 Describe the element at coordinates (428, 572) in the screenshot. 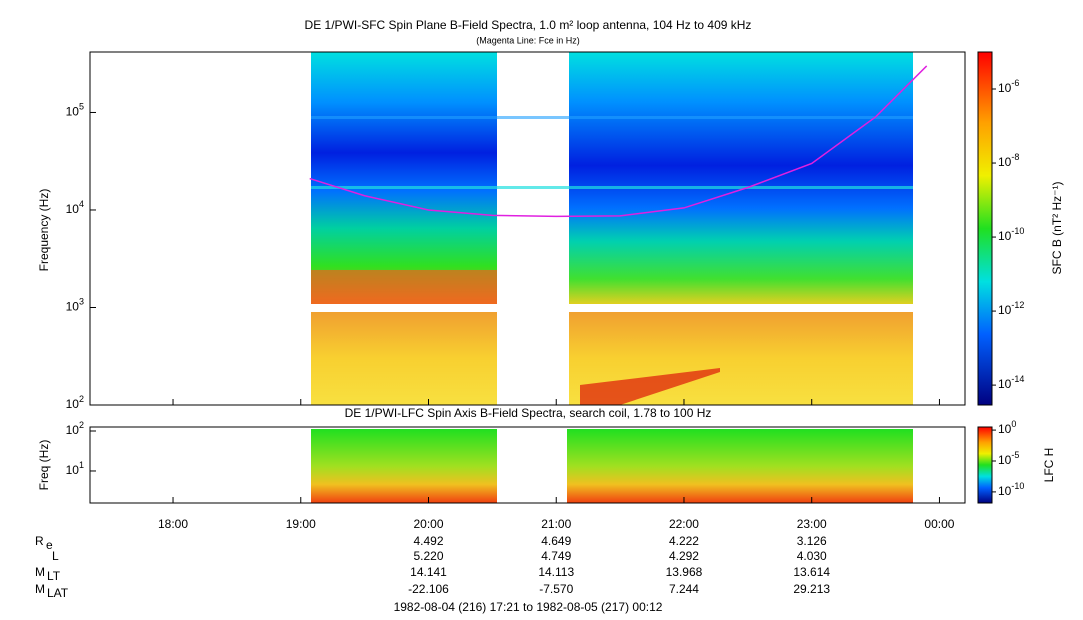

I see `ephemeris-value: 14.141` at that location.